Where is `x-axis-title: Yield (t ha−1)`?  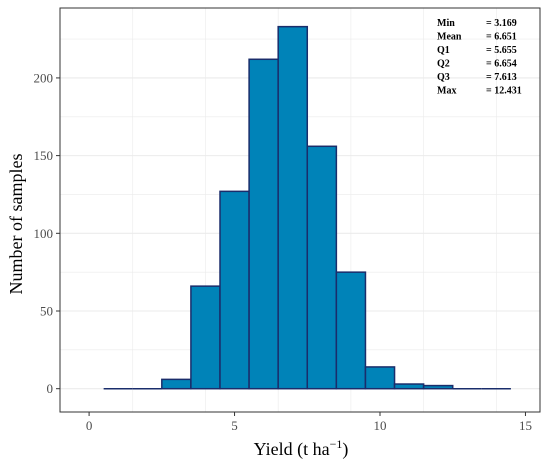 x-axis-title: Yield (t ha−1) is located at coordinates (301, 448).